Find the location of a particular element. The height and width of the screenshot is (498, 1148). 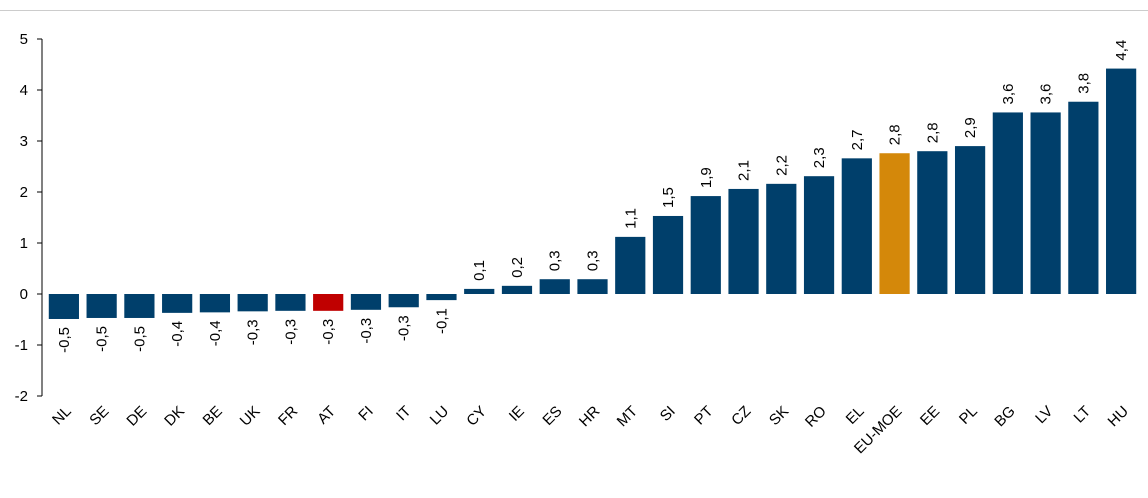

x-tick-label: BG is located at coordinates (1004, 416).